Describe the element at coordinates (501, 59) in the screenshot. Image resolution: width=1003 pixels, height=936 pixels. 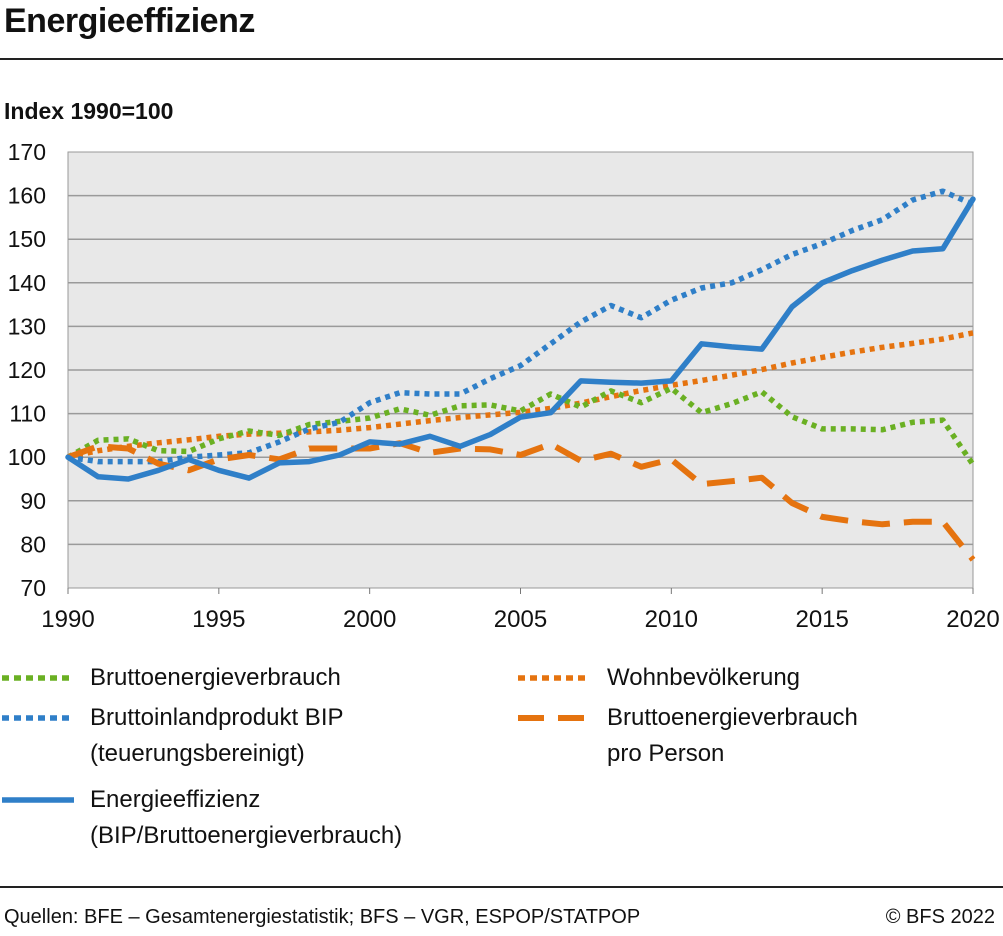
I see `title-divider` at that location.